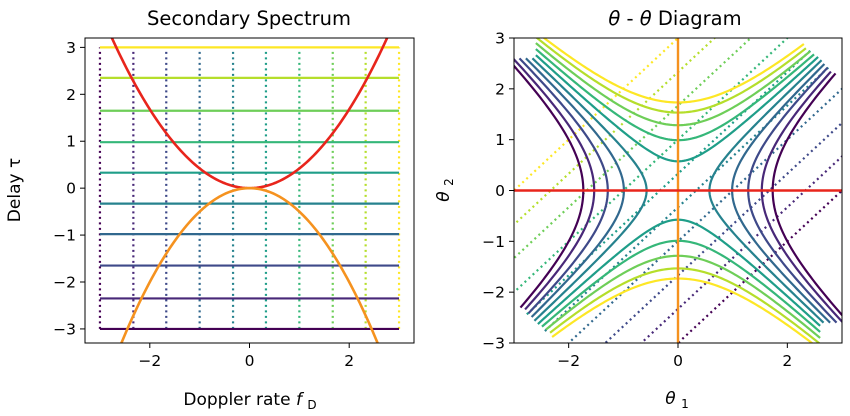 The image size is (850, 416). Describe the element at coordinates (449, 182) in the screenshot. I see `ylabel-sub: 2` at that location.